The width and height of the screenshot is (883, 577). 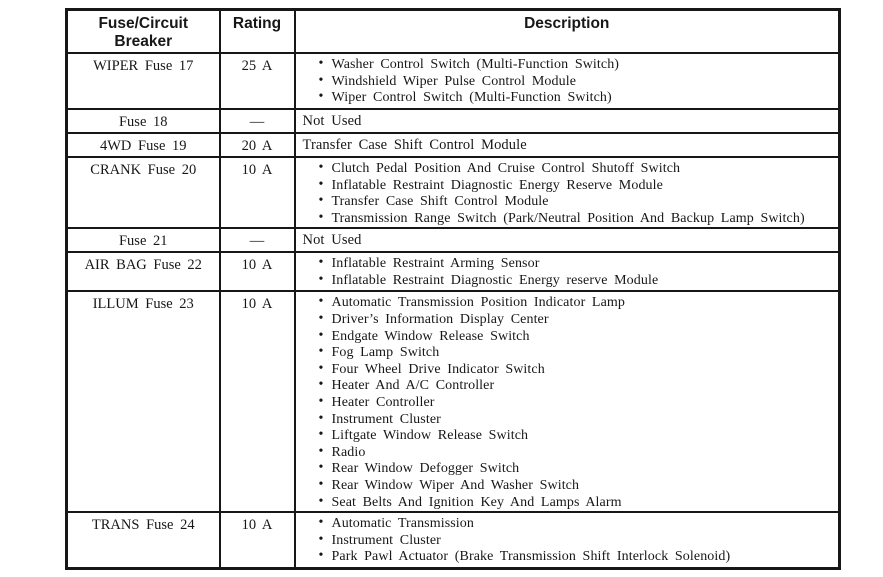 I want to click on fuse-cell: 4WD Fuse 19, so click(x=143, y=145).